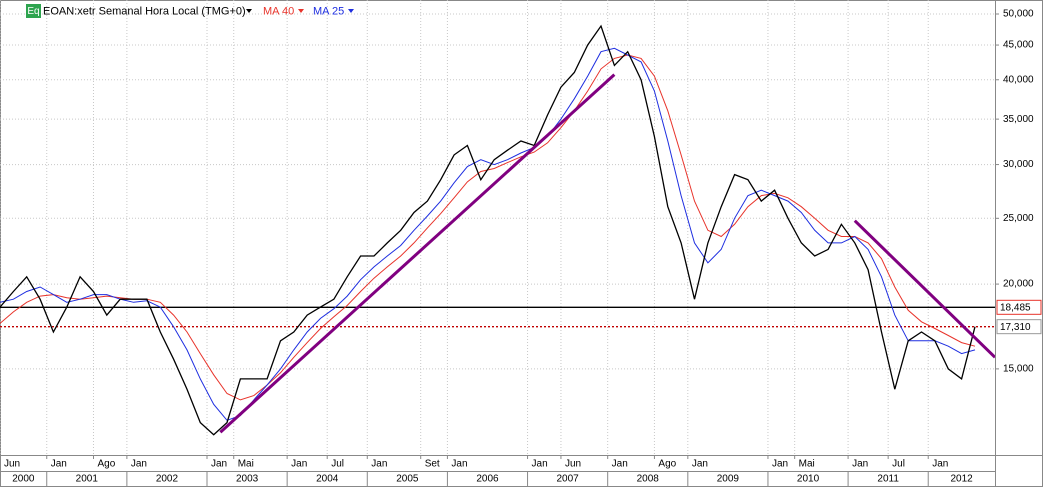  What do you see at coordinates (1018, 79) in the screenshot?
I see `y-tick-label: 40,000` at bounding box center [1018, 79].